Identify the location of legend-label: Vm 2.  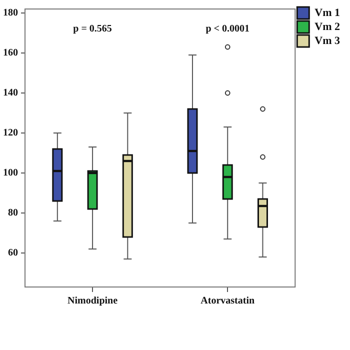
(327, 26).